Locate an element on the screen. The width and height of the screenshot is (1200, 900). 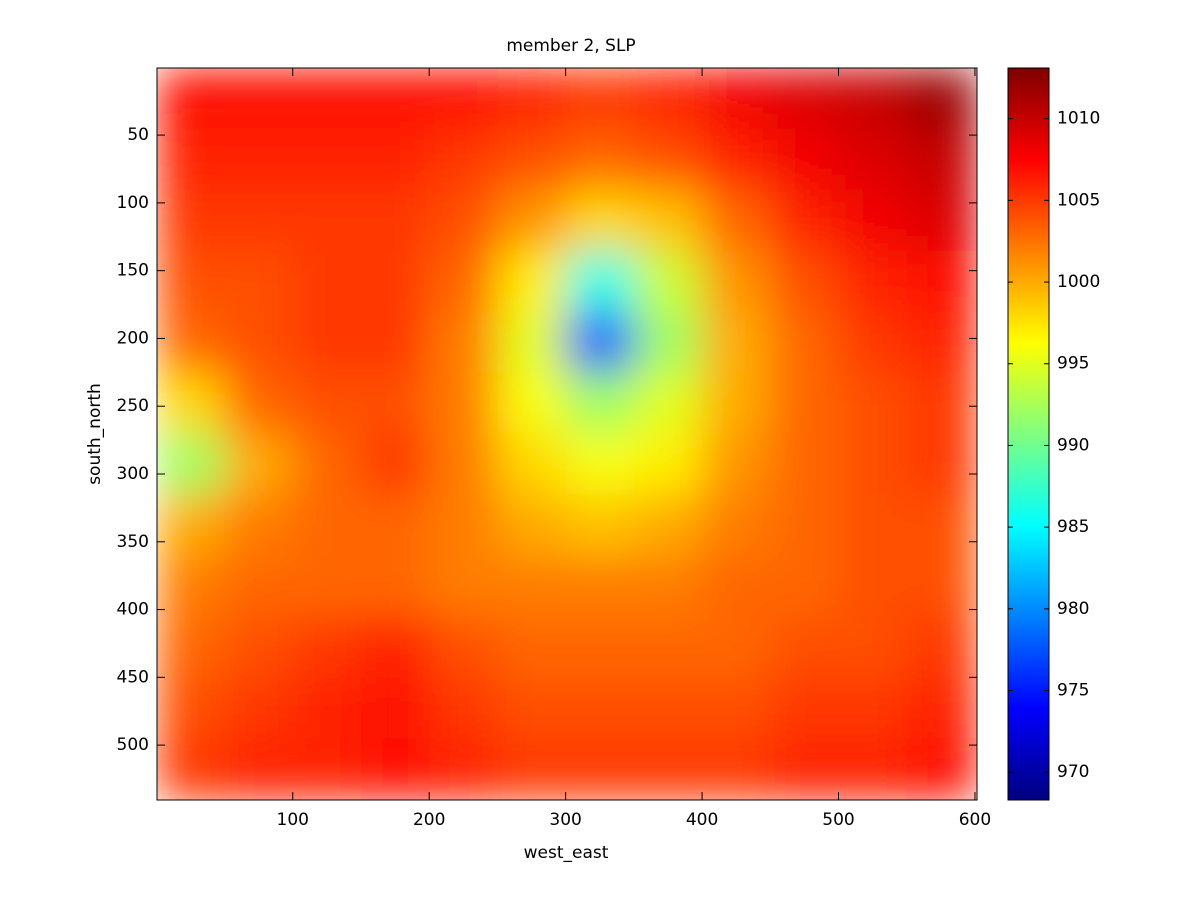
chart-title: member 2, SLP is located at coordinates (570, 46).